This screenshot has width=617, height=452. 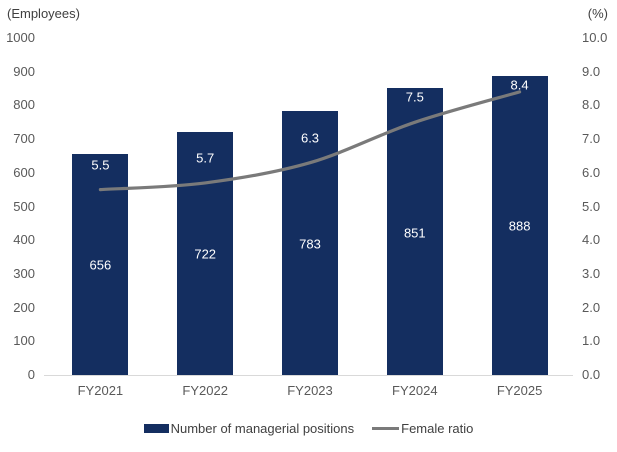 I want to click on line-value-label: 7.5, so click(x=414, y=97).